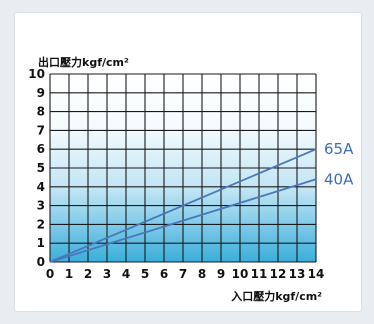 This screenshot has width=374, height=324. I want to click on x-tick-label: 10, so click(240, 274).